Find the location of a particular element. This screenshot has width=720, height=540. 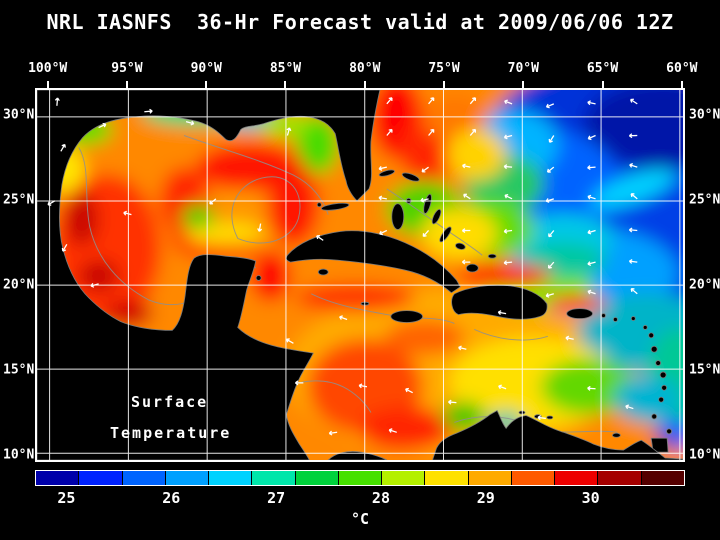

colorbar-tick-label: 25 is located at coordinates (66, 498).